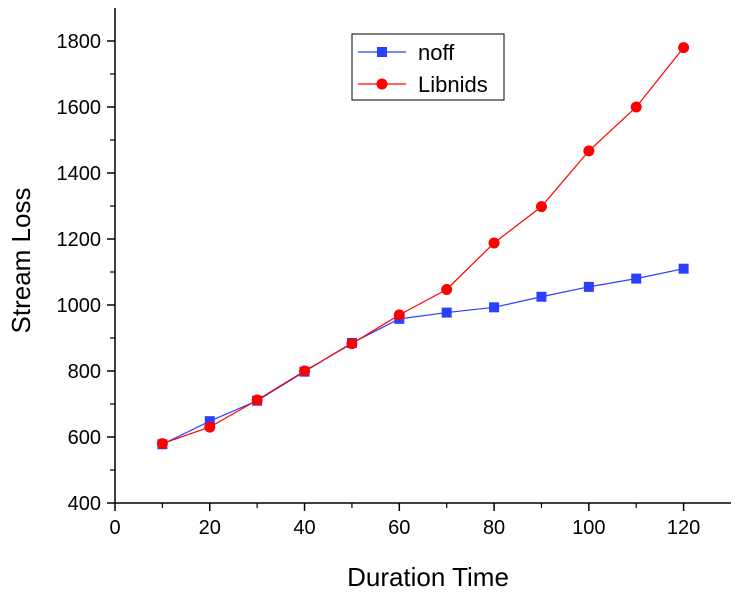 The image size is (749, 594). What do you see at coordinates (428, 577) in the screenshot?
I see `x-axis-title: Duration Time` at bounding box center [428, 577].